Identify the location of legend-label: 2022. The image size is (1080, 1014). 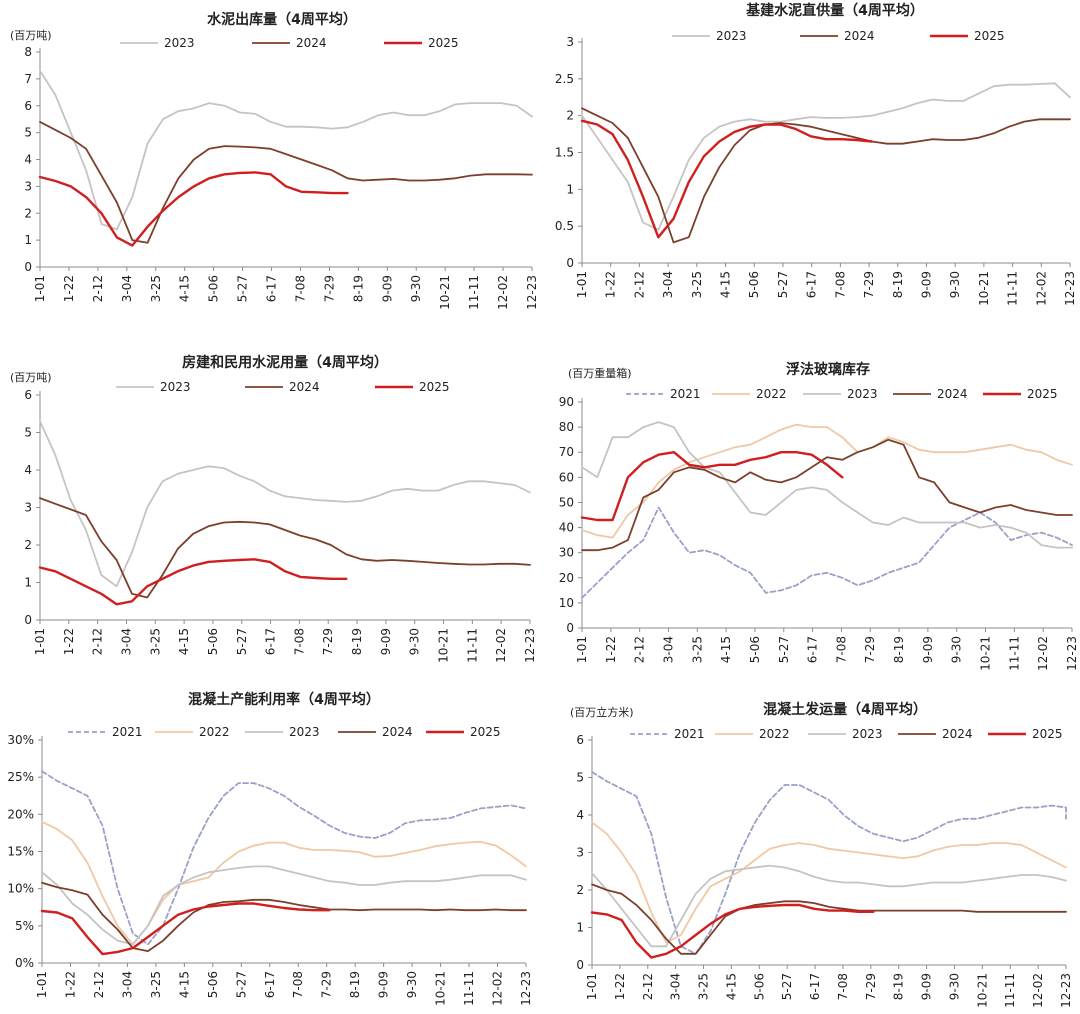
(771, 394).